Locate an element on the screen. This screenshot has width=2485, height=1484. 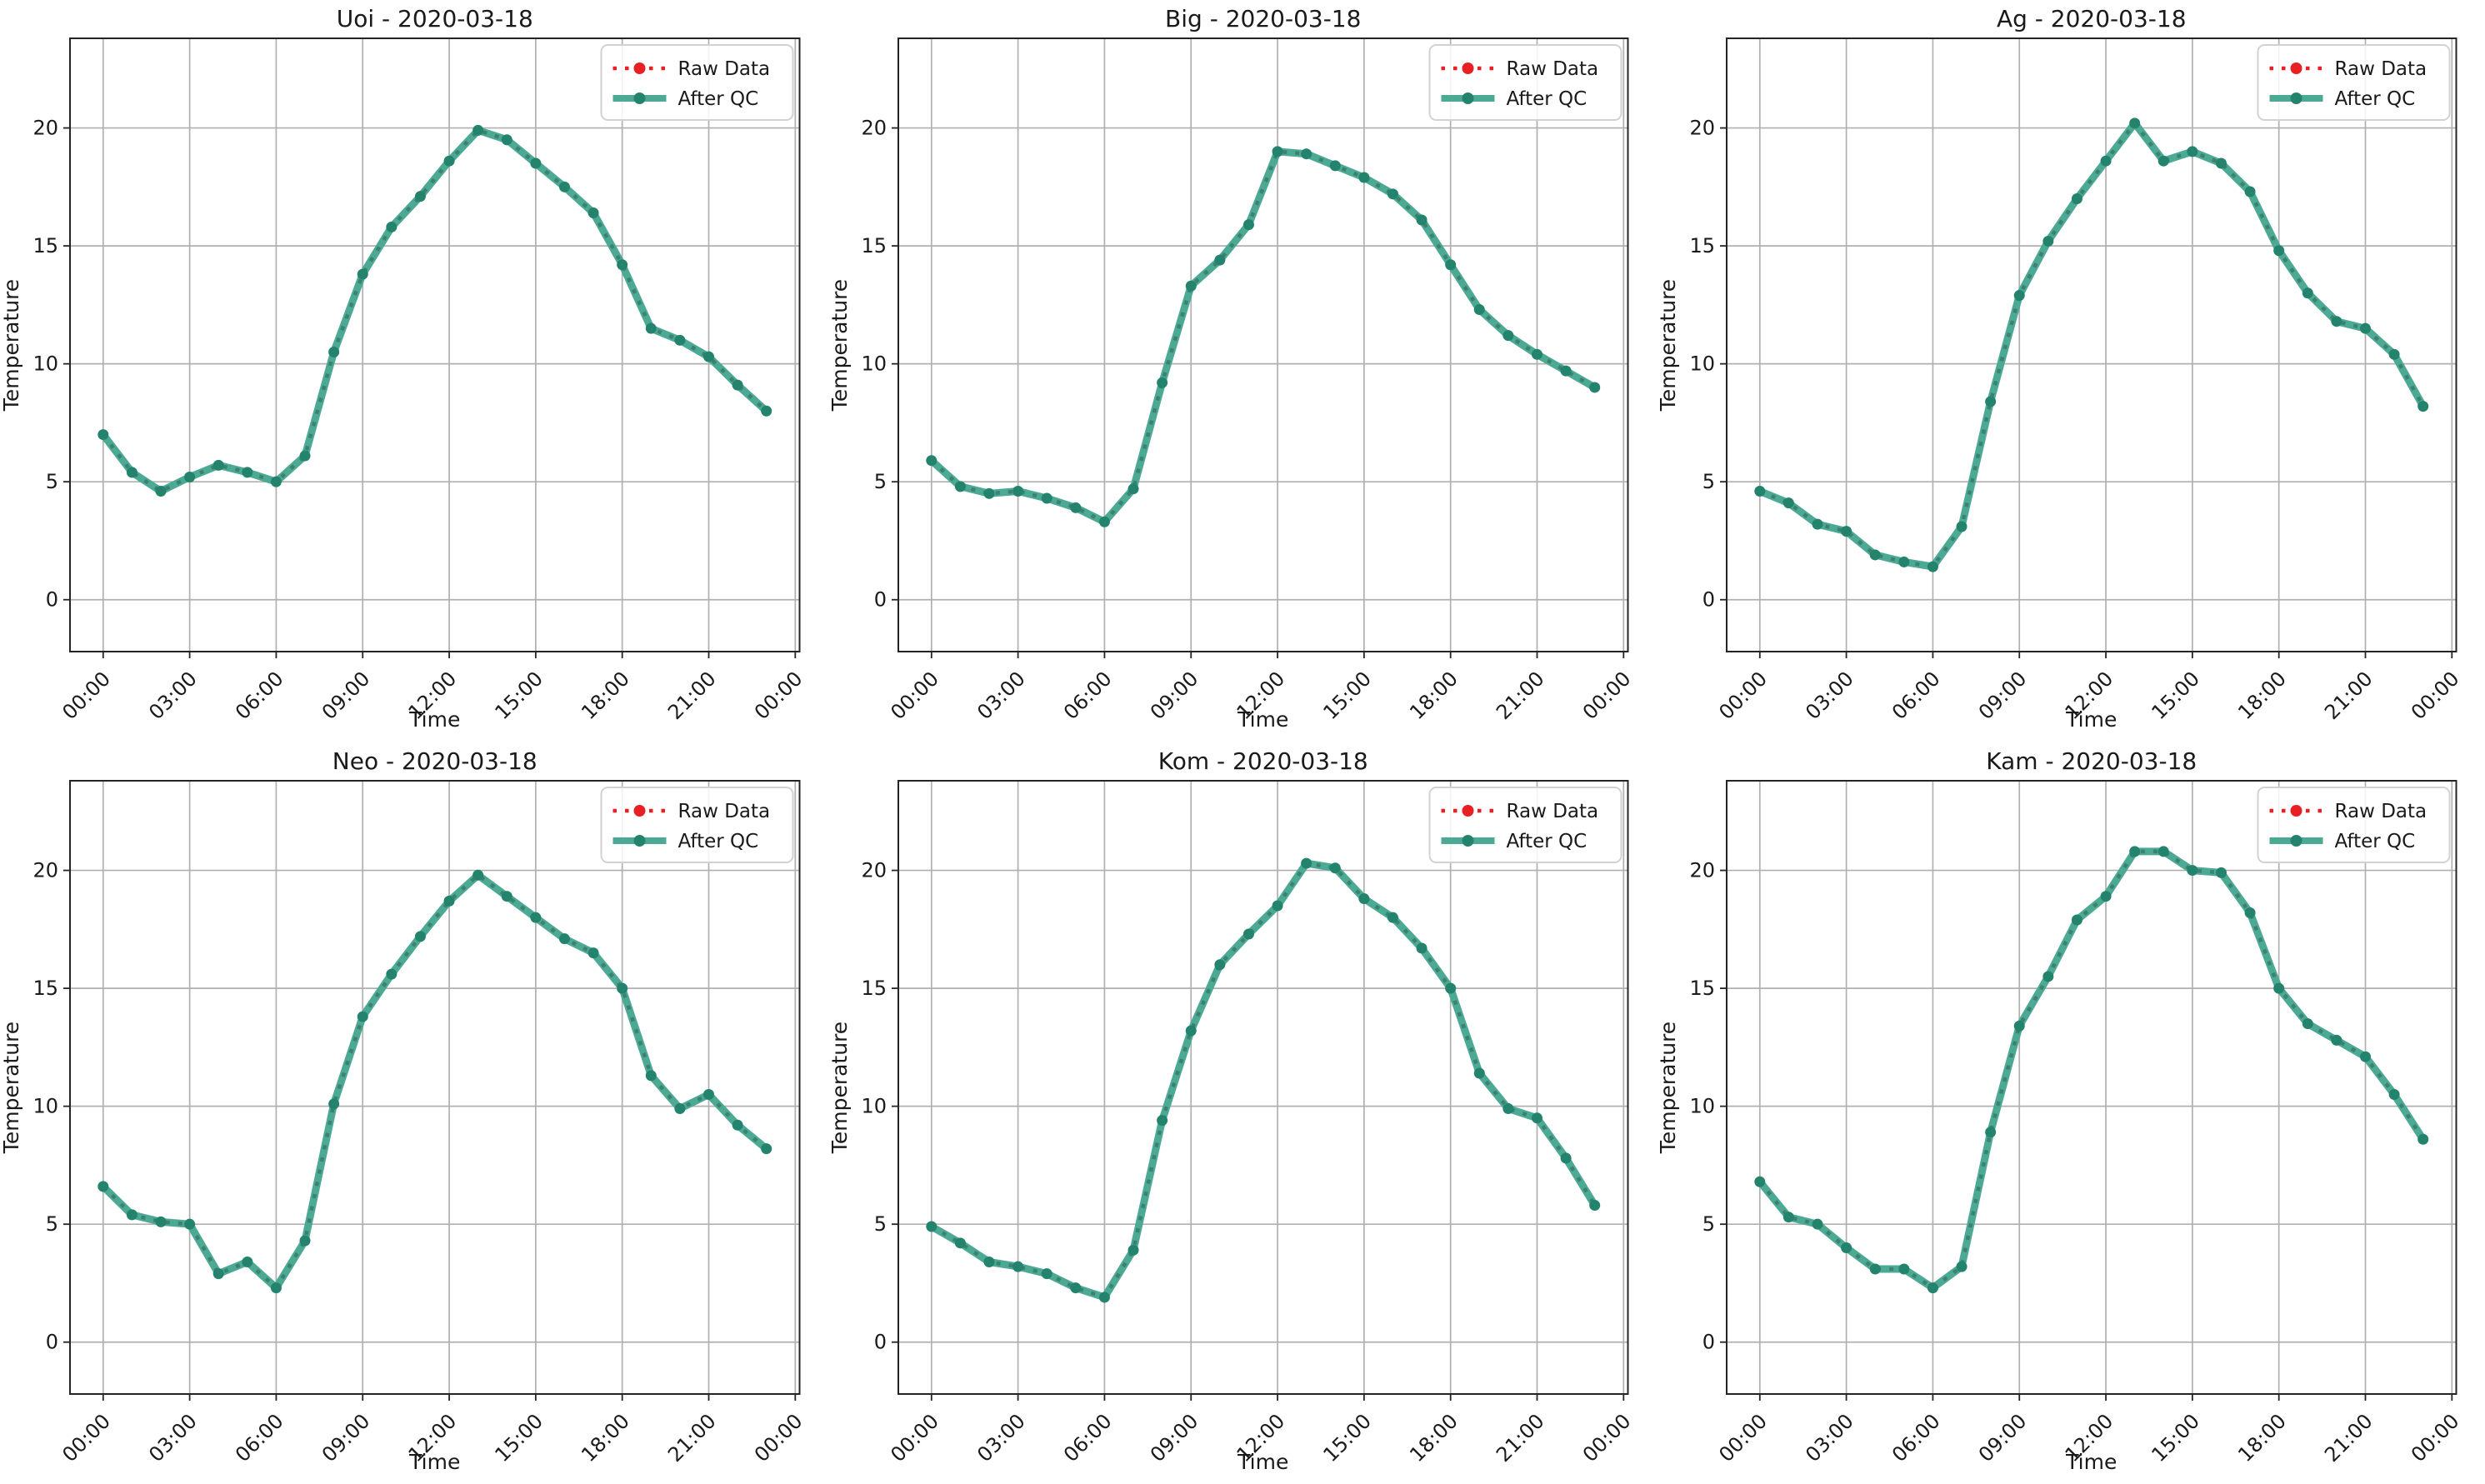
y-tick-label: 15 is located at coordinates (874, 245).